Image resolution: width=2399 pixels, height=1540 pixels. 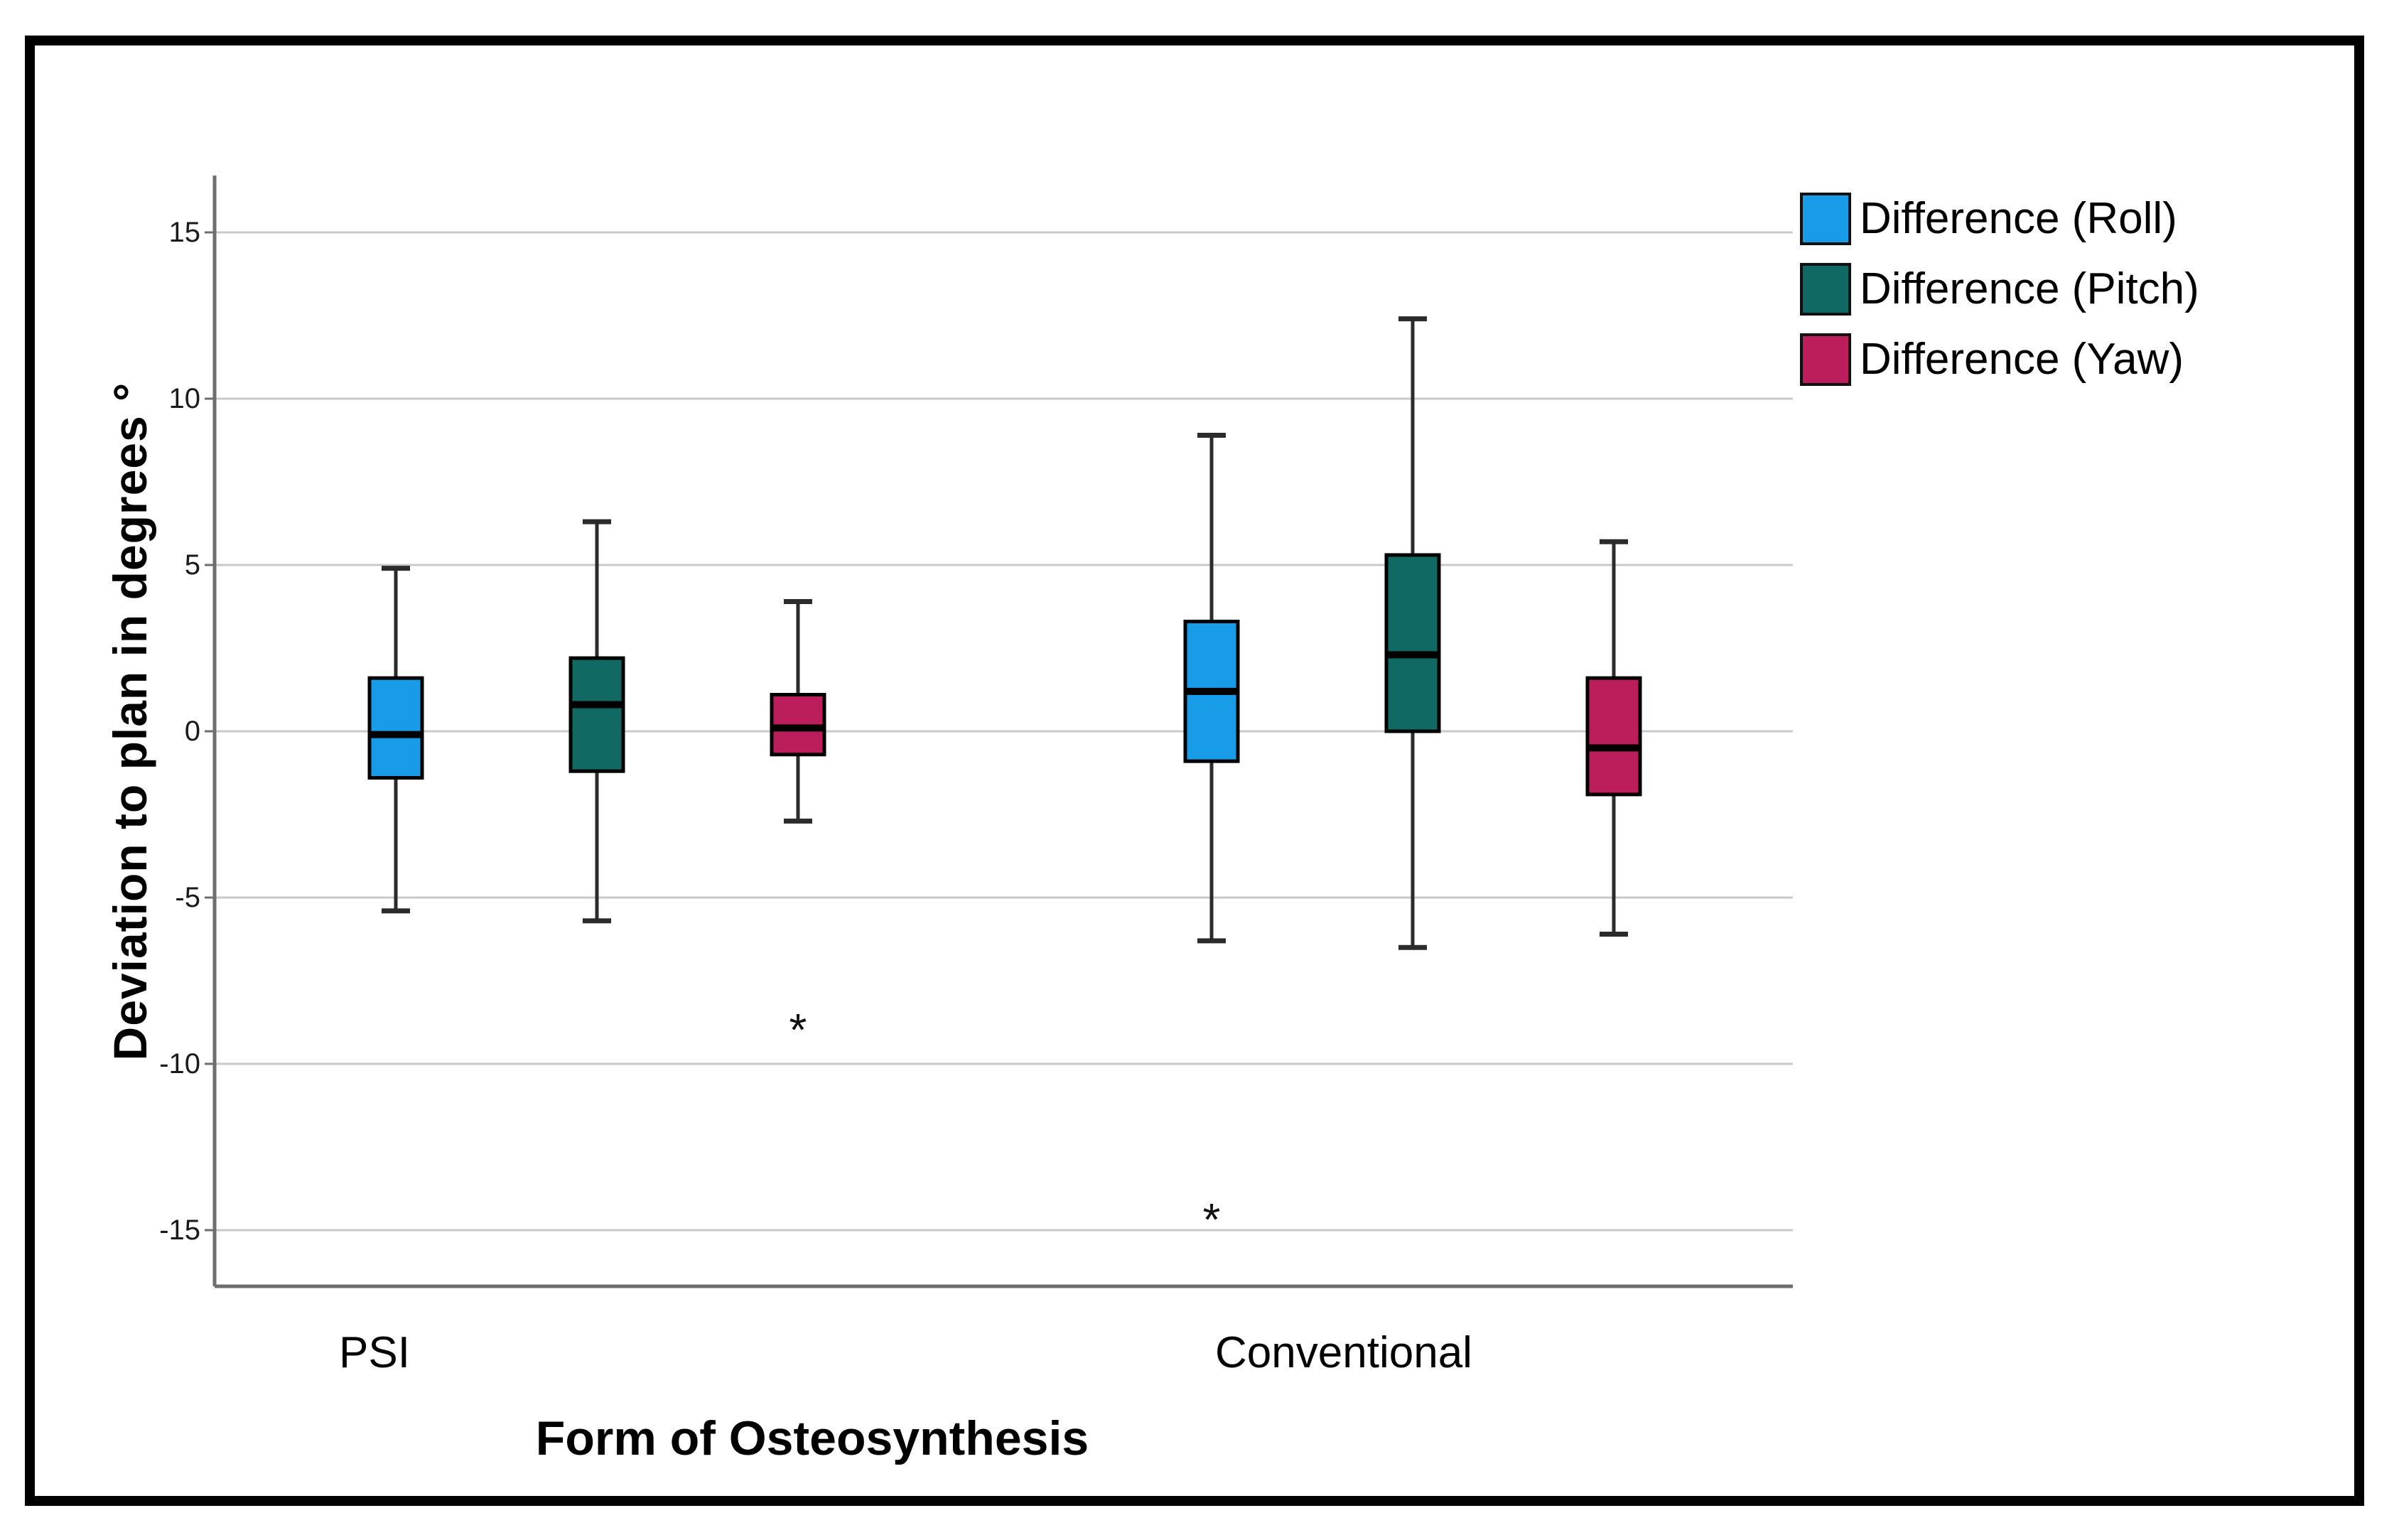 What do you see at coordinates (130, 722) in the screenshot?
I see `y-axis-title: Deviation to plan in degrees °` at bounding box center [130, 722].